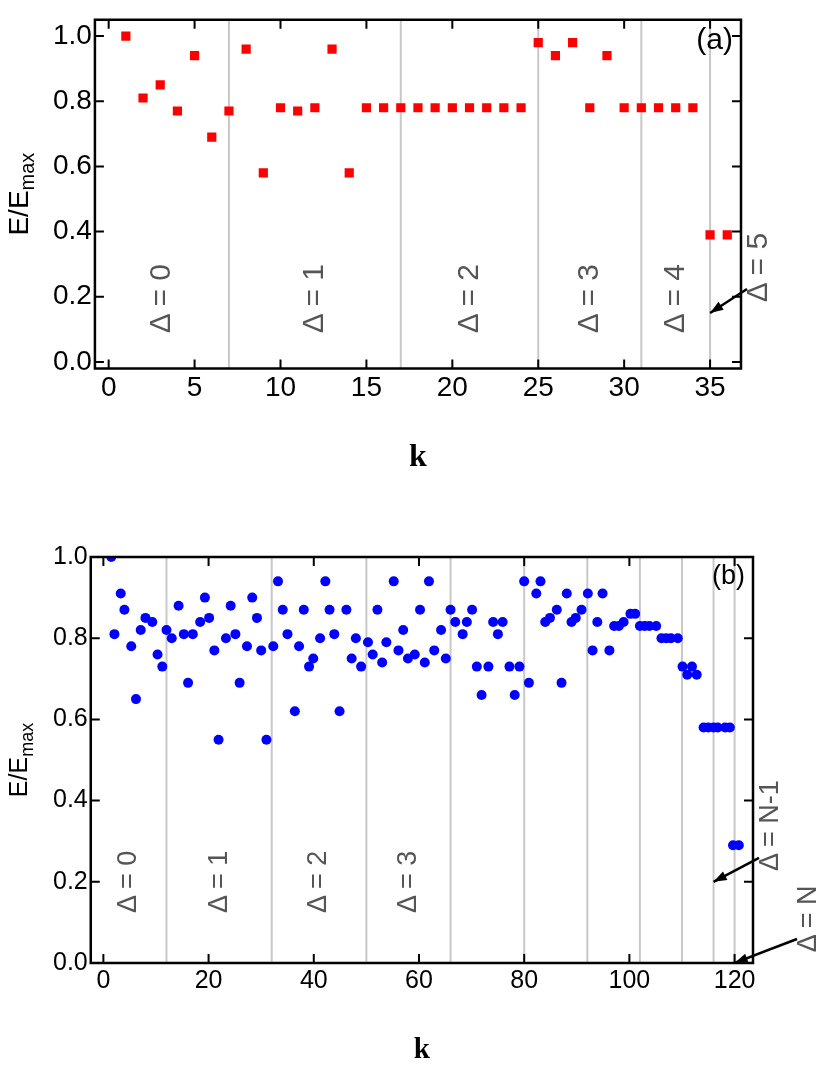  What do you see at coordinates (194, 386) in the screenshot?
I see `x-tick-label: 5` at bounding box center [194, 386].